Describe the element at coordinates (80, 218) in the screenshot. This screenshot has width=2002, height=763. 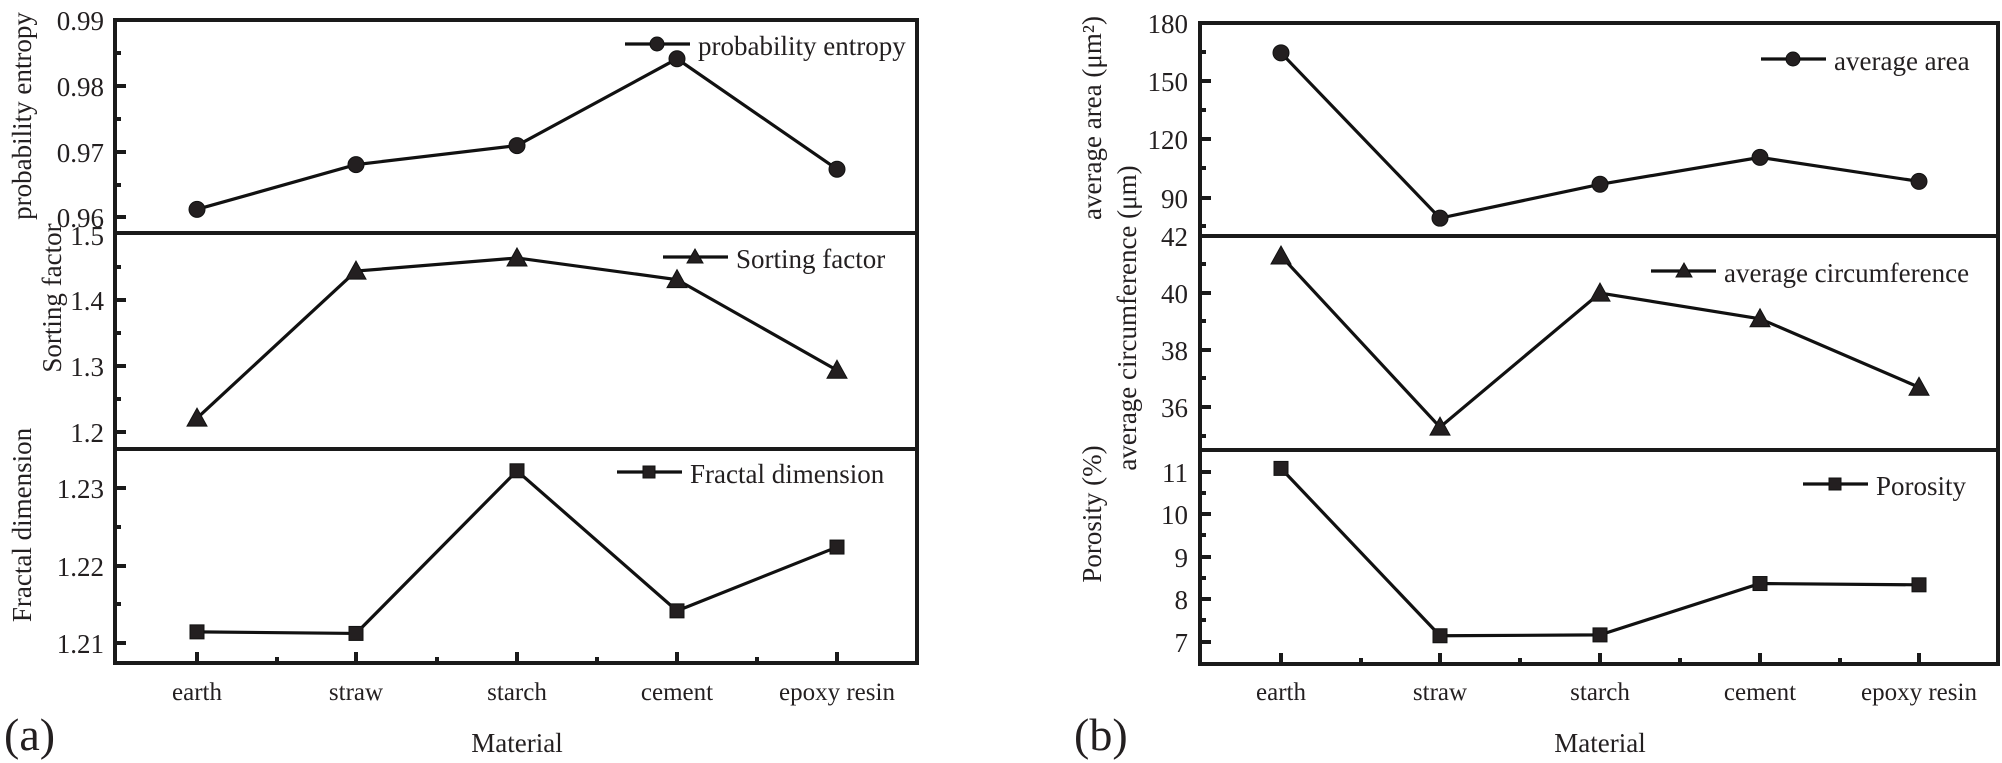
I see `ytick-label: 0.96` at that location.